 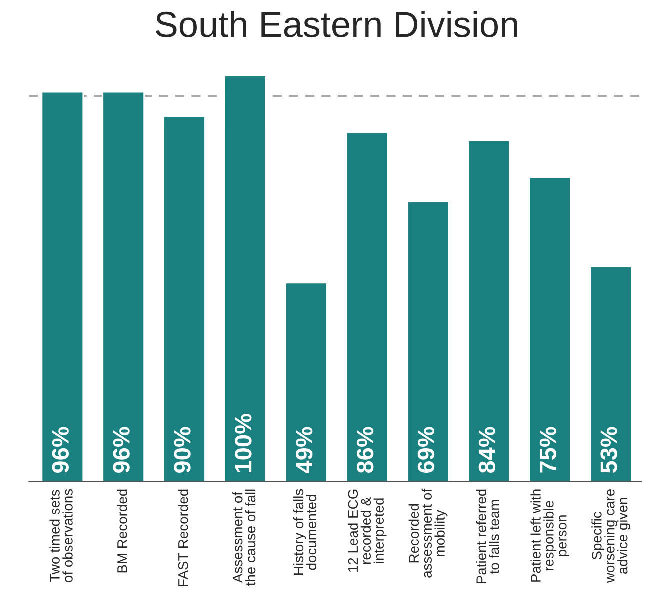 What do you see at coordinates (337, 24) in the screenshot?
I see `chart-title: South Eastern Division` at bounding box center [337, 24].